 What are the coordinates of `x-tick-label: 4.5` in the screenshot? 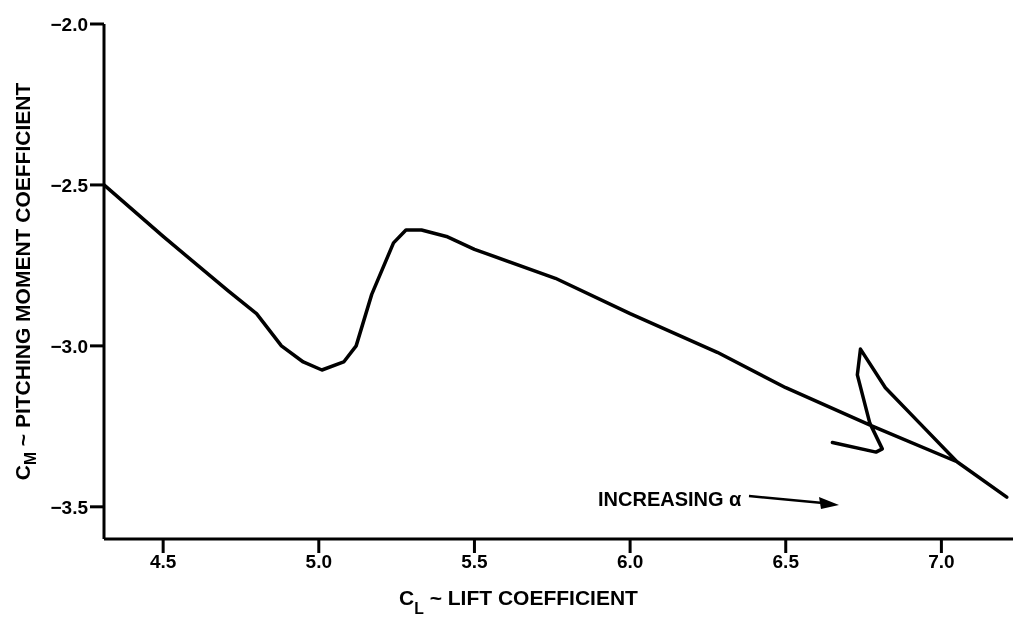 It's located at (163, 562).